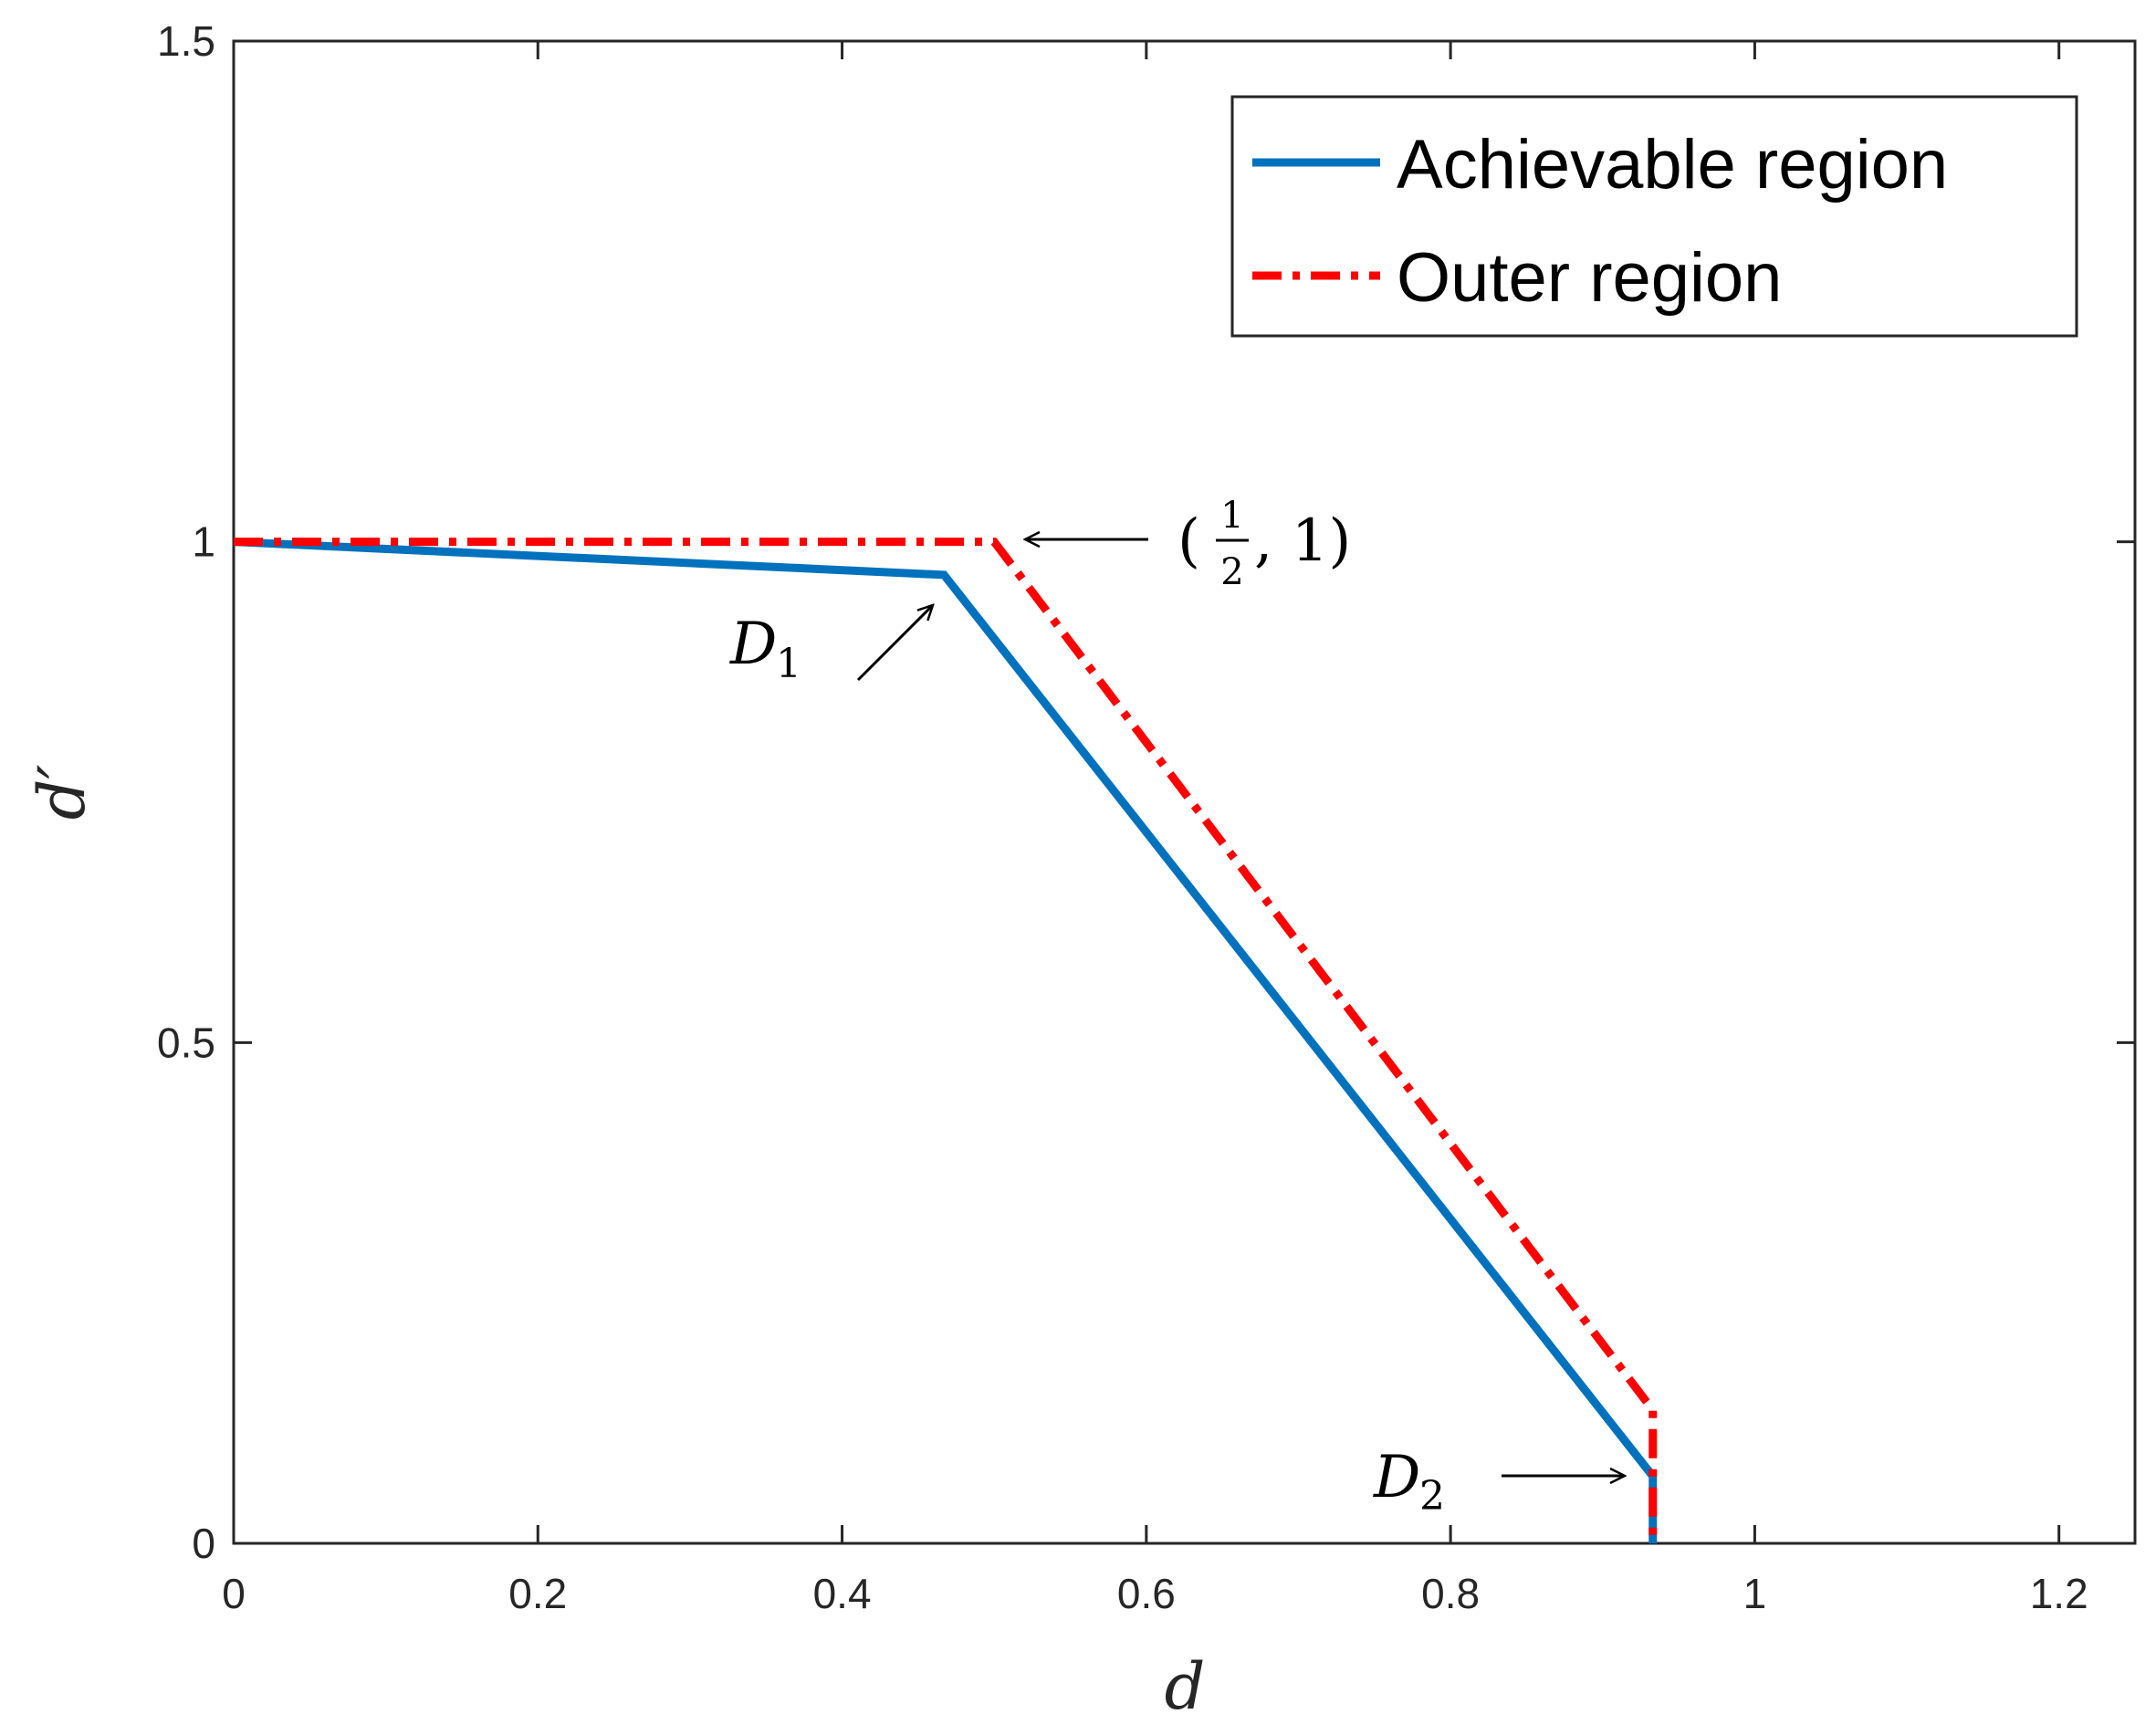 The image size is (2156, 1735). I want to click on annotation-half-one-rest: , 1), so click(1303, 541).